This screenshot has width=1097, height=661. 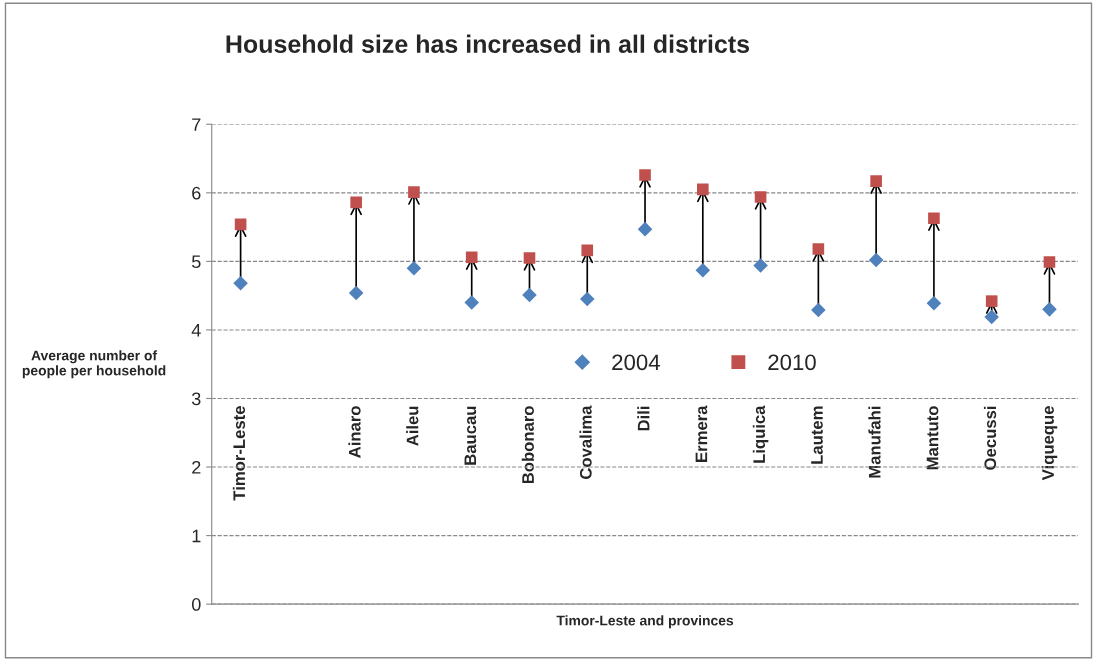 I want to click on y-tick-label: 5, so click(x=196, y=262).